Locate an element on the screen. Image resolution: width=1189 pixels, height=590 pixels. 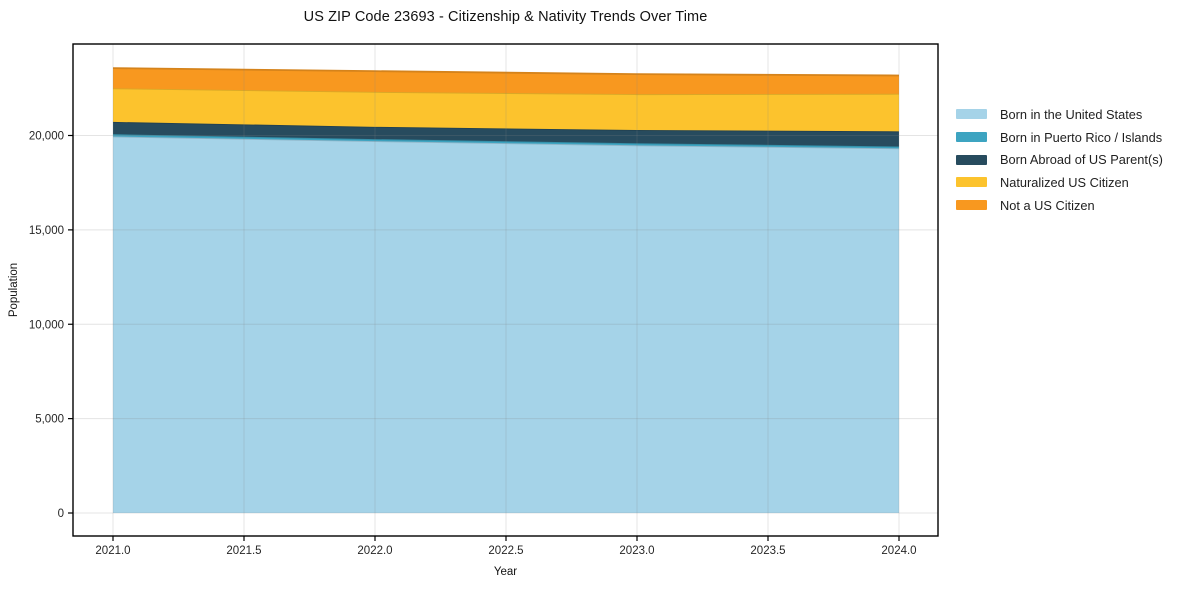
legend-item-3: Naturalized US Citizen is located at coordinates (1059, 182).